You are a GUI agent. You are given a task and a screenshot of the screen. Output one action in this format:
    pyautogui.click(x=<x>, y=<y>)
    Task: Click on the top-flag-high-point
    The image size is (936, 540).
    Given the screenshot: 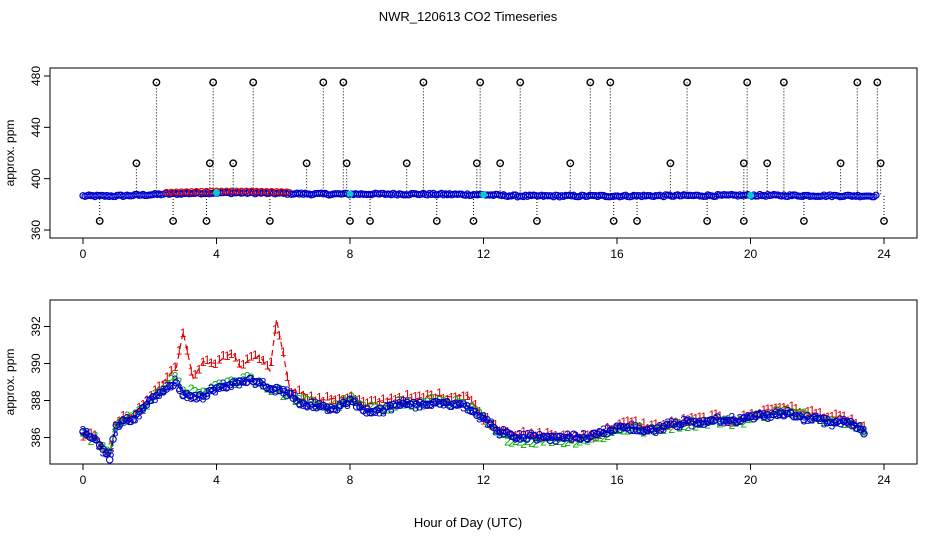 What is the action you would take?
    pyautogui.click(x=423, y=82)
    